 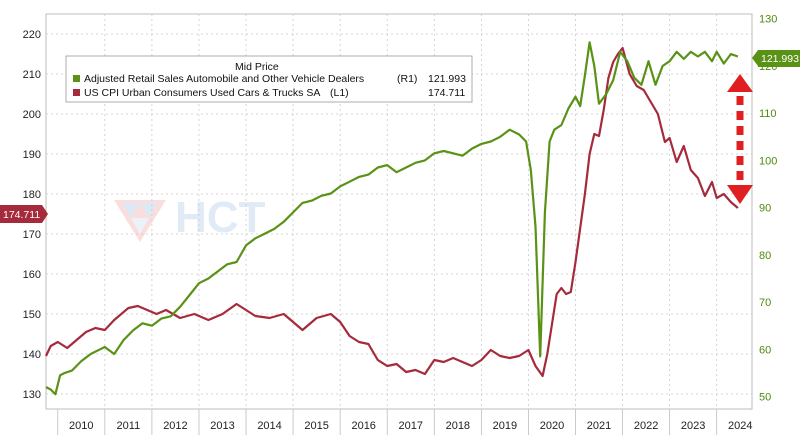 What do you see at coordinates (32, 395) in the screenshot?
I see `left-tick-label: 130` at bounding box center [32, 395].